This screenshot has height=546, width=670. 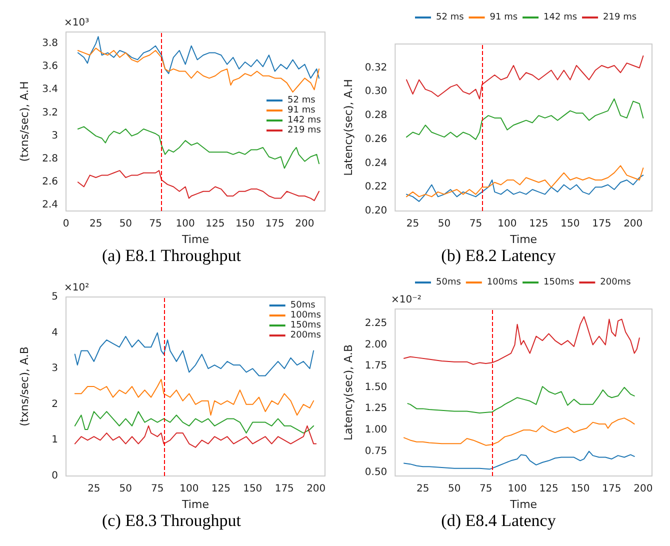 I want to click on y-tick-label: 0.26, so click(x=376, y=139).